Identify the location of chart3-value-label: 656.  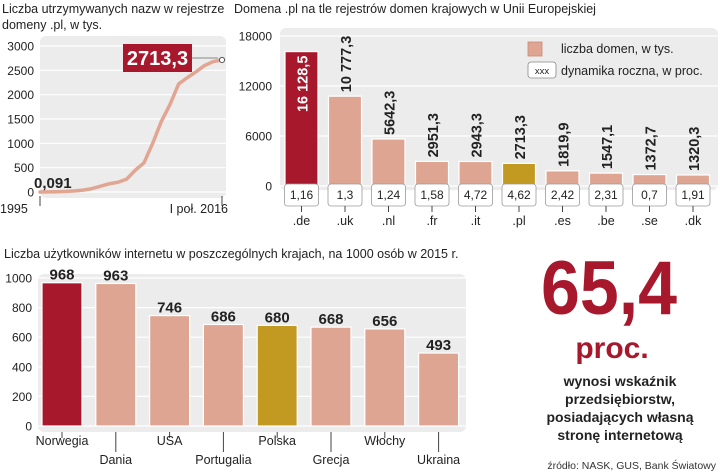
(384, 321).